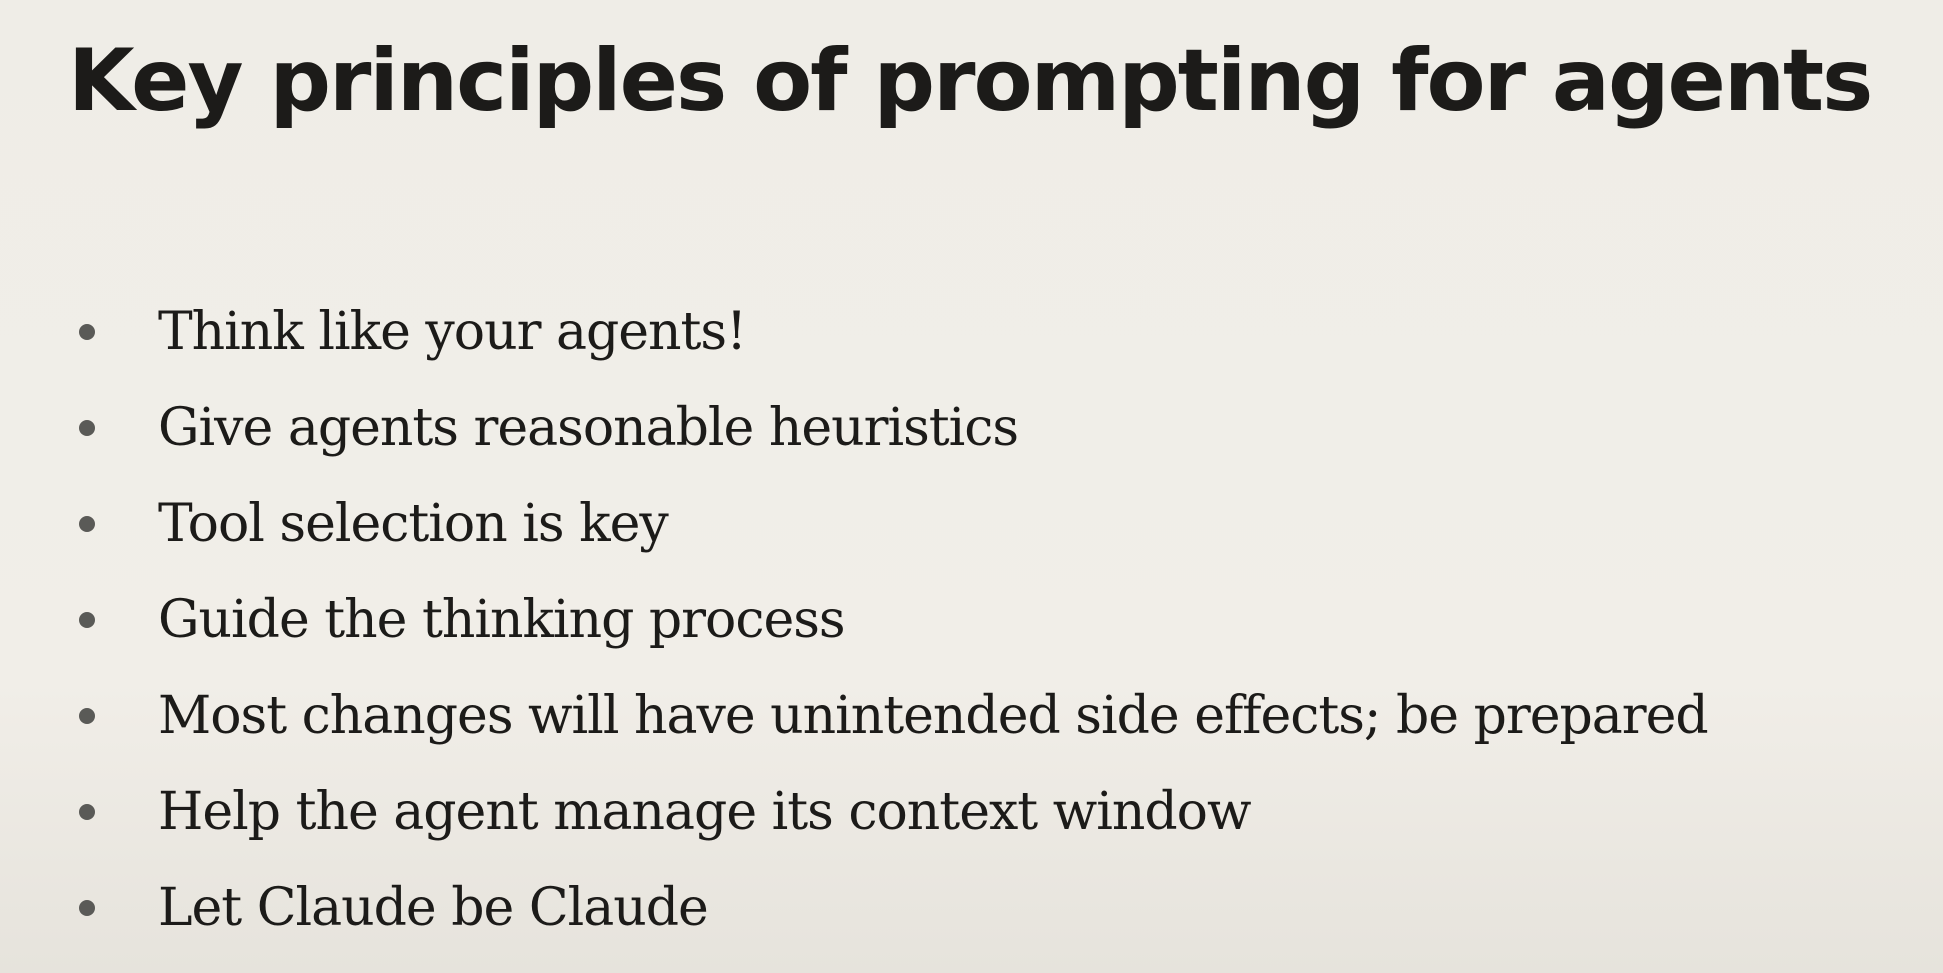 The width and height of the screenshot is (1943, 973). I want to click on bullet-text: Help the agent manage its context window, so click(704, 812).